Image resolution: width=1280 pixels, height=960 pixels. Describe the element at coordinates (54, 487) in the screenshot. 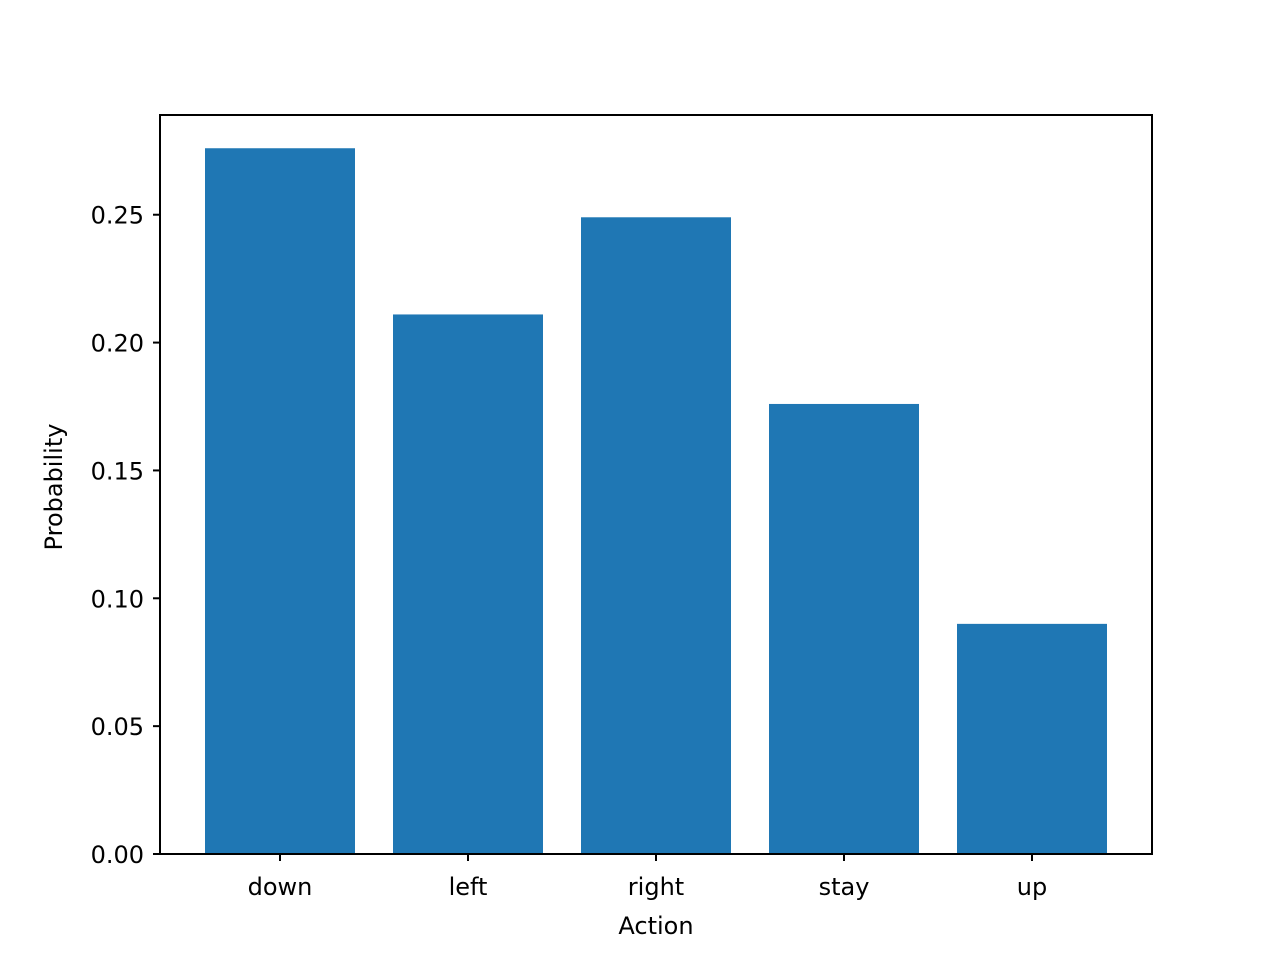

I see `y-axis-label: Probability` at that location.